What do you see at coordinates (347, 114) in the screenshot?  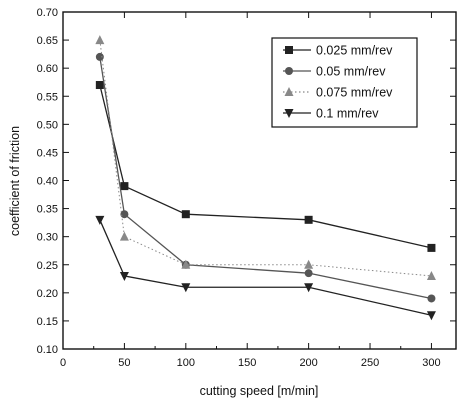 I see `legend-label: 0.1 mm/rev` at bounding box center [347, 114].